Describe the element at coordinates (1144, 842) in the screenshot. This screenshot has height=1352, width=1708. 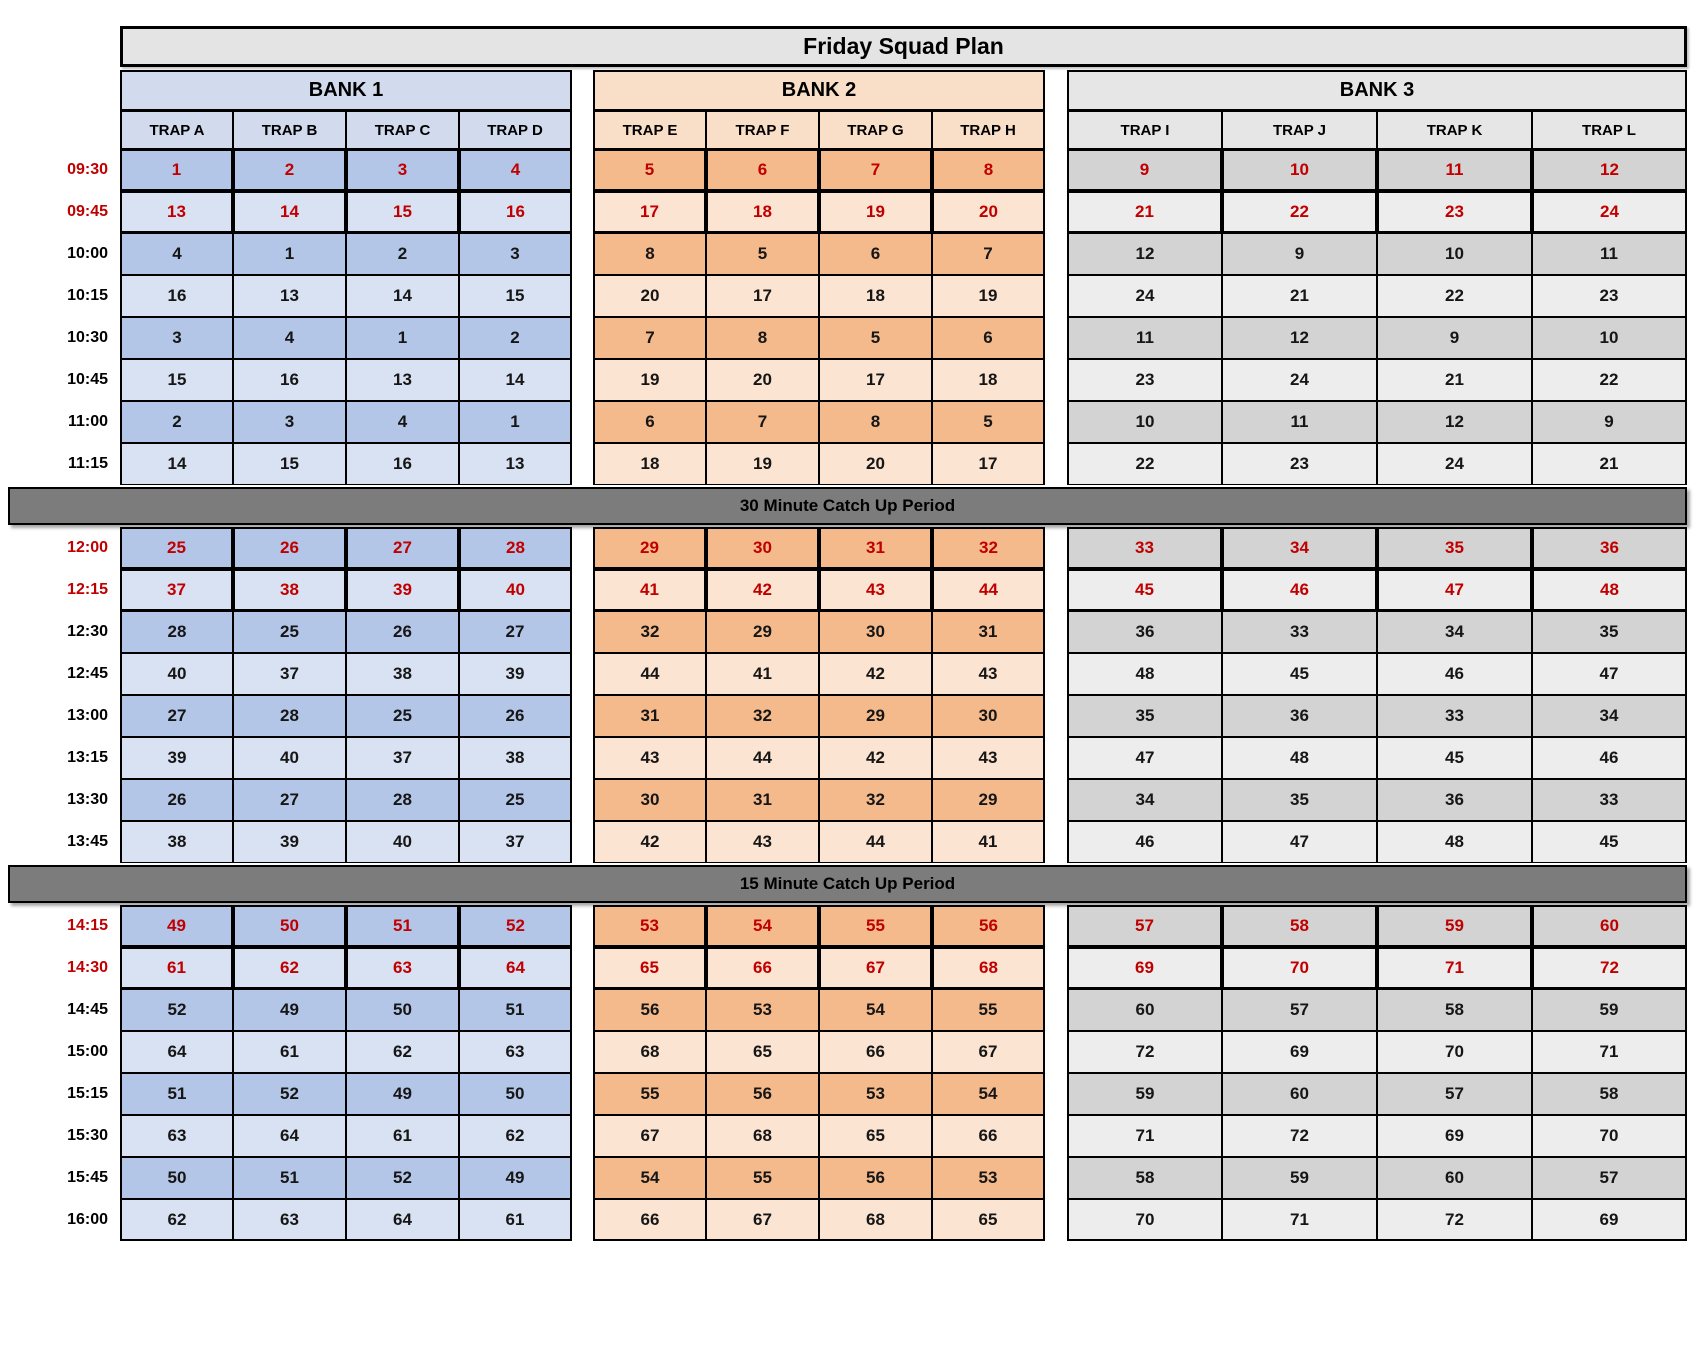
I see `squad-cell: 46` at that location.